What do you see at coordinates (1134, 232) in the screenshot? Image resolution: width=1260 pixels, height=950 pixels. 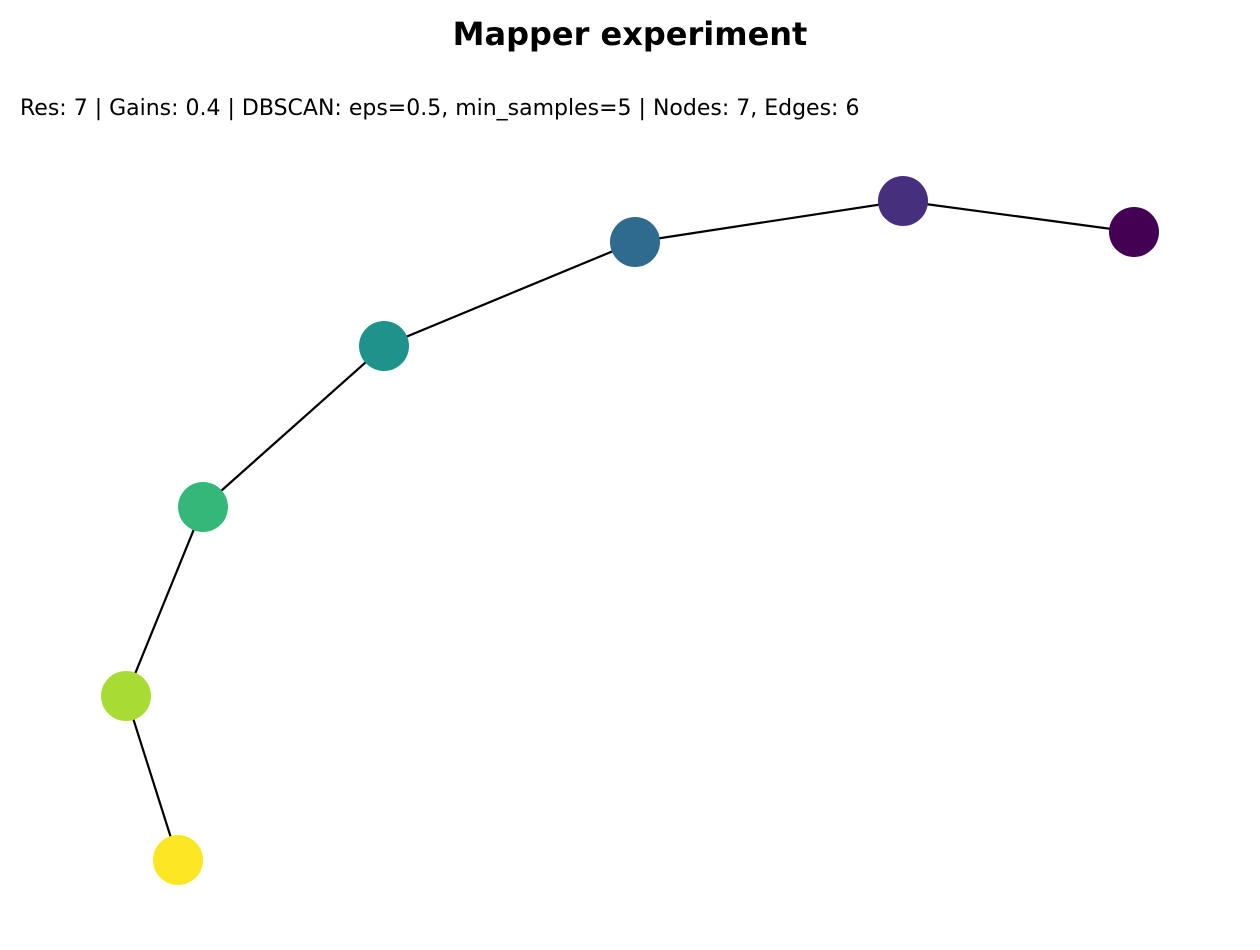 I see `graph-node-n0` at bounding box center [1134, 232].